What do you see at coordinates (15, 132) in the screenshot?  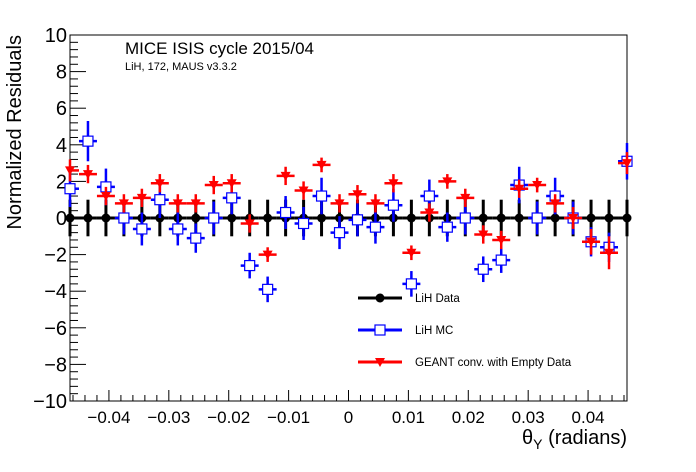 I see `y-axis-label: Normalized Residuals` at bounding box center [15, 132].